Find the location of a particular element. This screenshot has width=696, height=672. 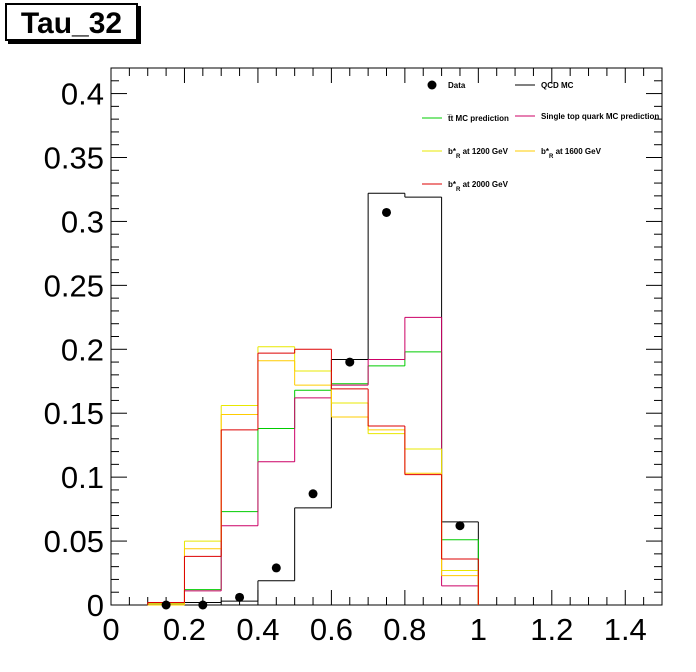

legend-entry: b*R at 1200 GeV is located at coordinates (465, 153).